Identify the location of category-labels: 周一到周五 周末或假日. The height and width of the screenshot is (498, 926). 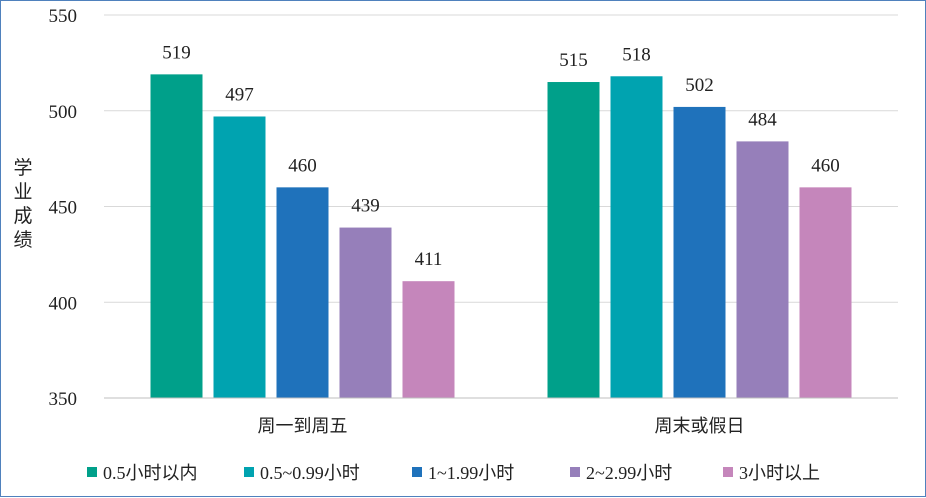
(501, 426).